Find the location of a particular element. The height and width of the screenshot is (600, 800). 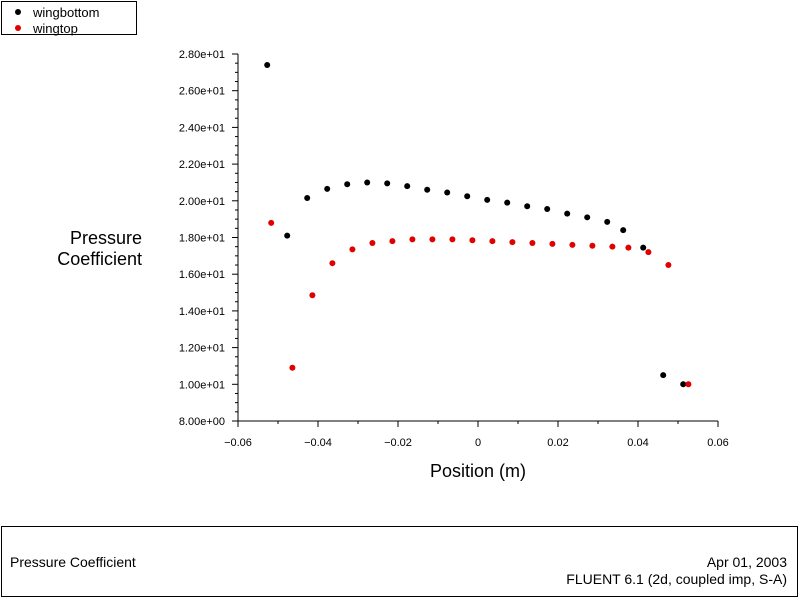

footer-date: Apr 01, 2003 is located at coordinates (746, 562).